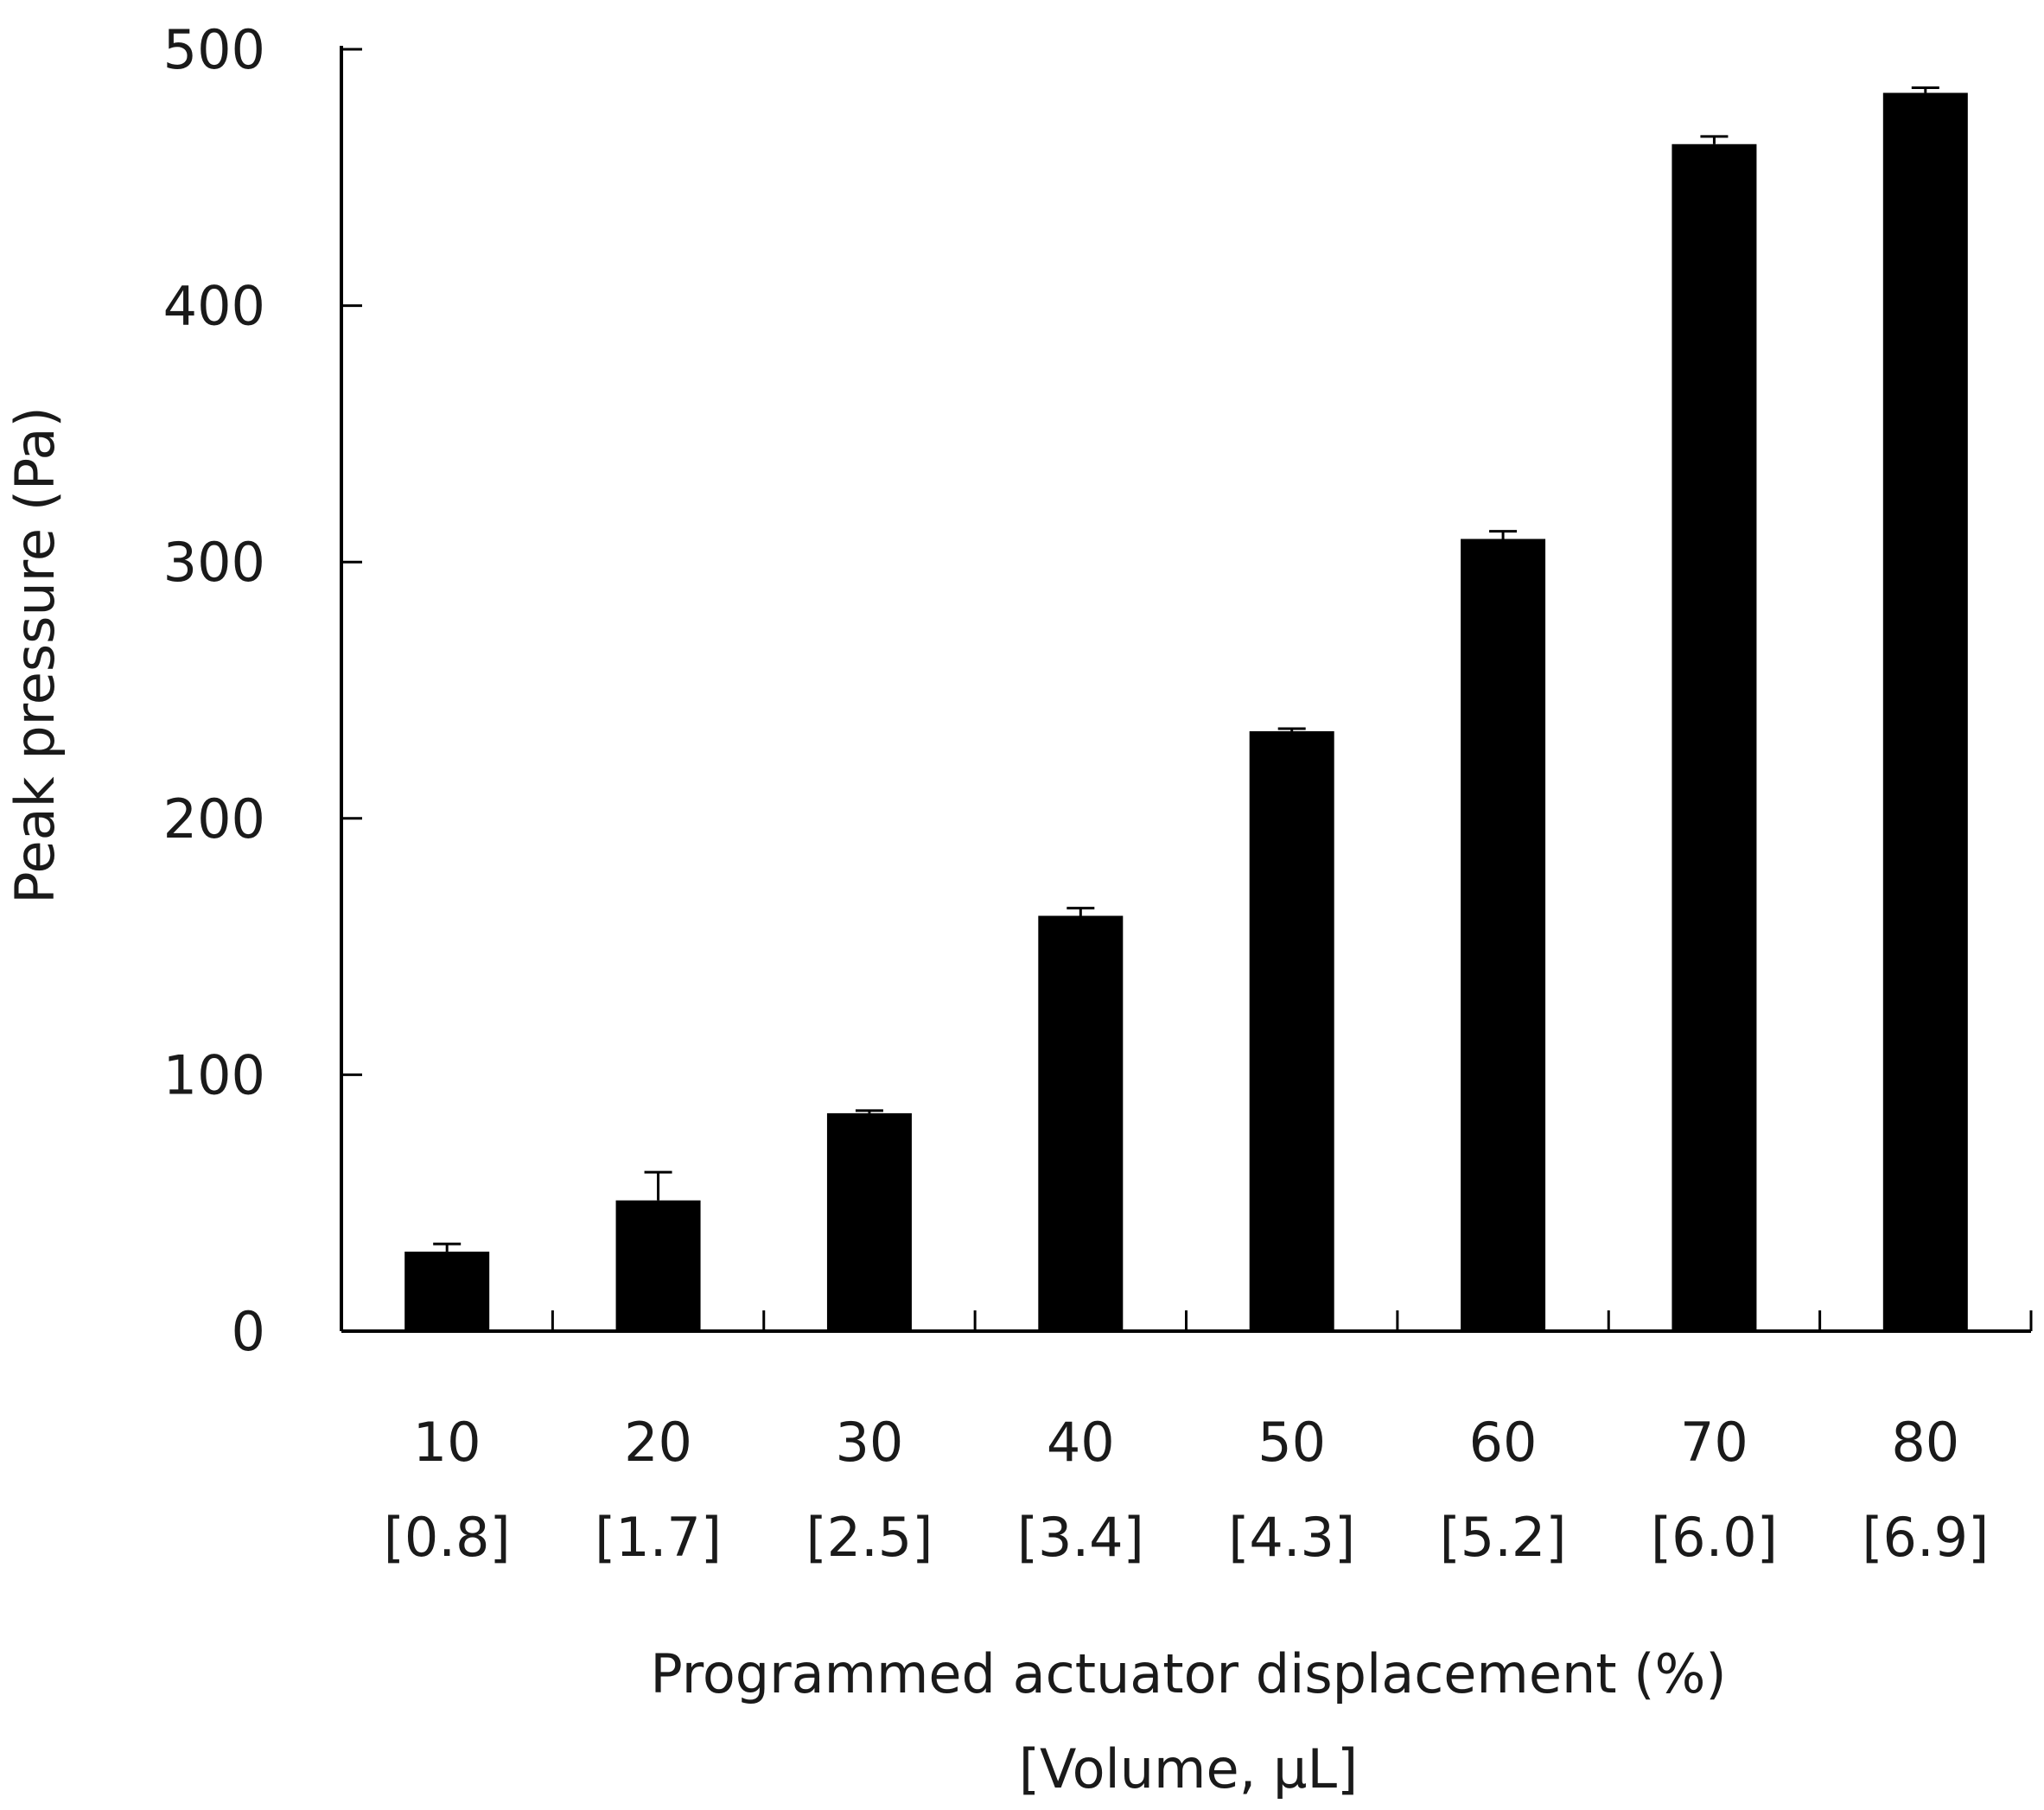 The width and height of the screenshot is (2044, 1810). What do you see at coordinates (1081, 1442) in the screenshot?
I see `x-tick-label: 40` at bounding box center [1081, 1442].